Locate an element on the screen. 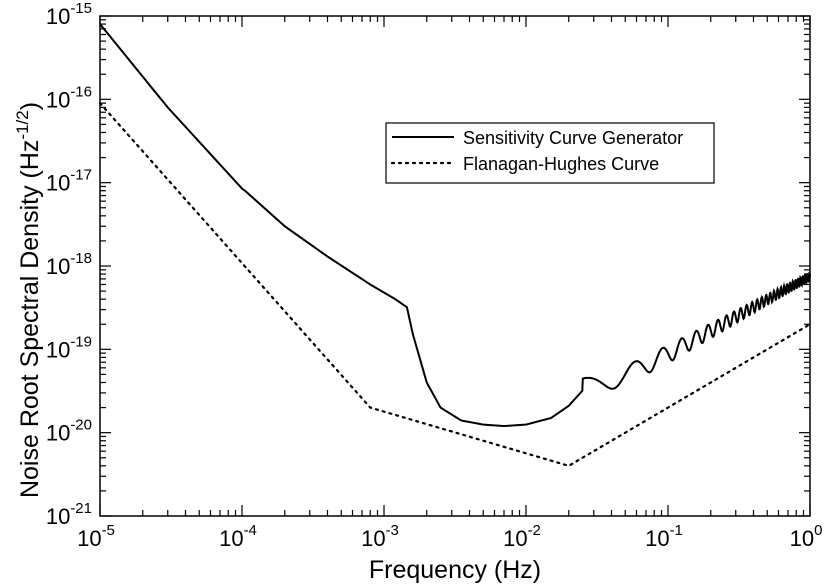  x-tick-labels: 10⁻⁵ 10⁻⁴ 10⁻³ 10⁻² 10⁻¹ 10⁰ is located at coordinates (449, 536).